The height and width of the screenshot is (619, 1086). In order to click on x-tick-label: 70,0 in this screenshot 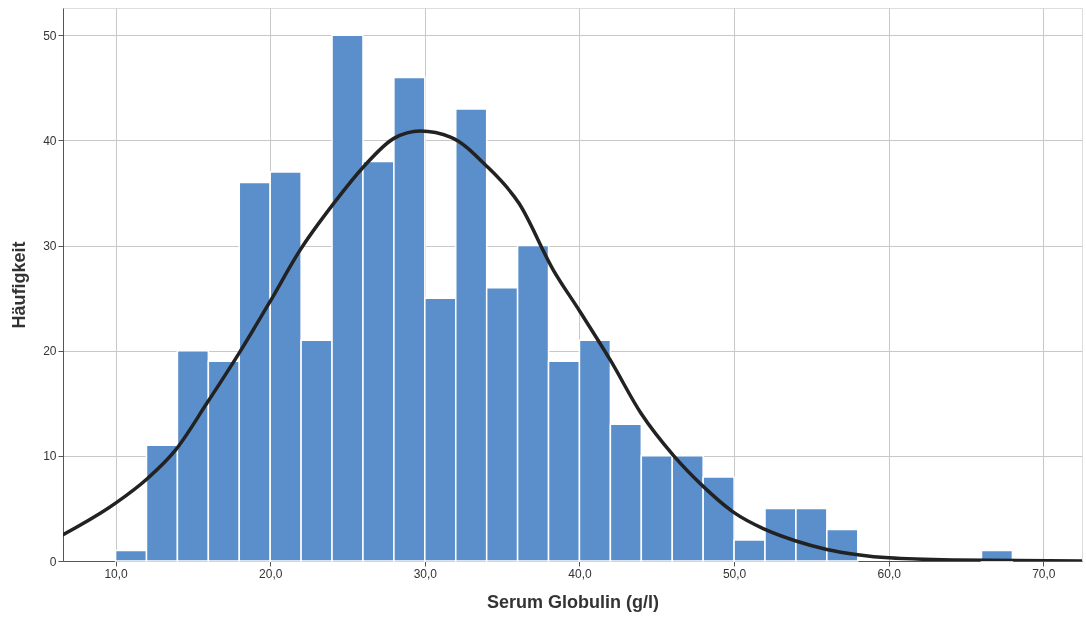, I will do `click(1044, 573)`.